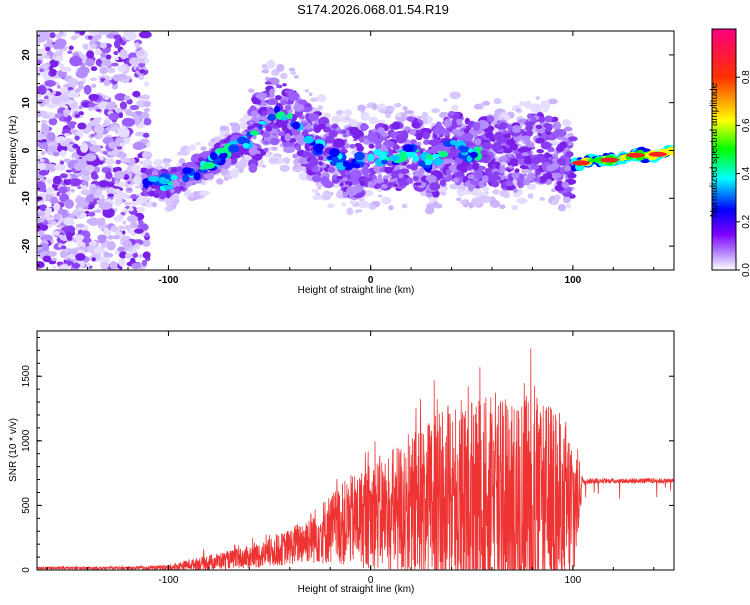 The height and width of the screenshot is (605, 750). I want to click on colorbar-tick-label: 0.6, so click(745, 125).